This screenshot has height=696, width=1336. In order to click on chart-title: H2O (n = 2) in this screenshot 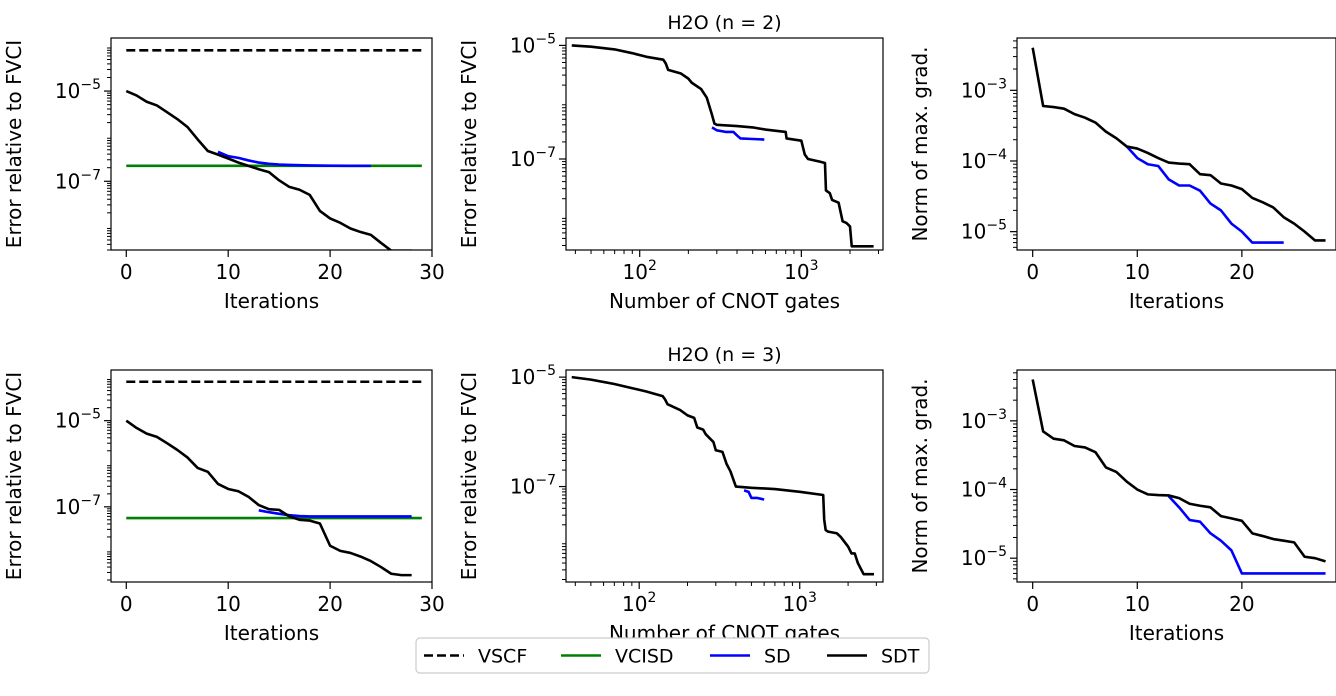, I will do `click(724, 23)`.